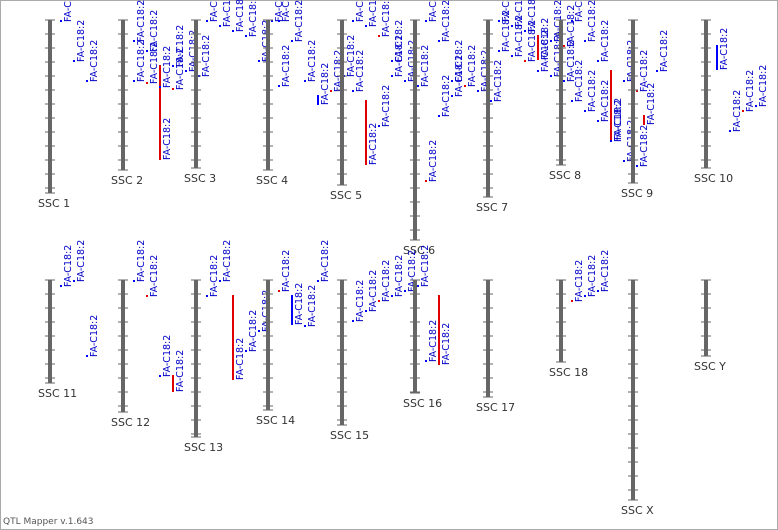  Describe the element at coordinates (713, 178) in the screenshot. I see `chromosome-name: SSC 10` at that location.